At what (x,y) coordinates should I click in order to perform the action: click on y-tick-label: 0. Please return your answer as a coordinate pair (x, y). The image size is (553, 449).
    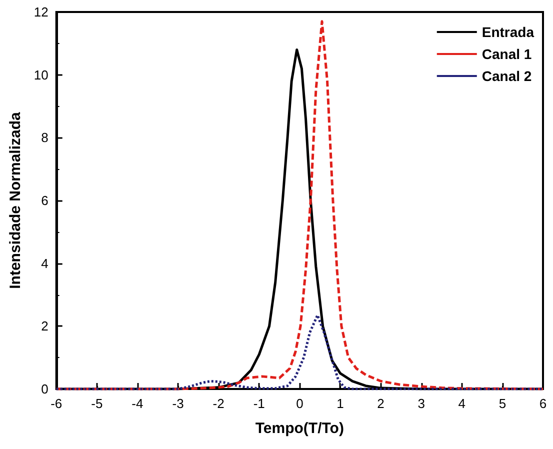
    Looking at the image, I should click on (44, 389).